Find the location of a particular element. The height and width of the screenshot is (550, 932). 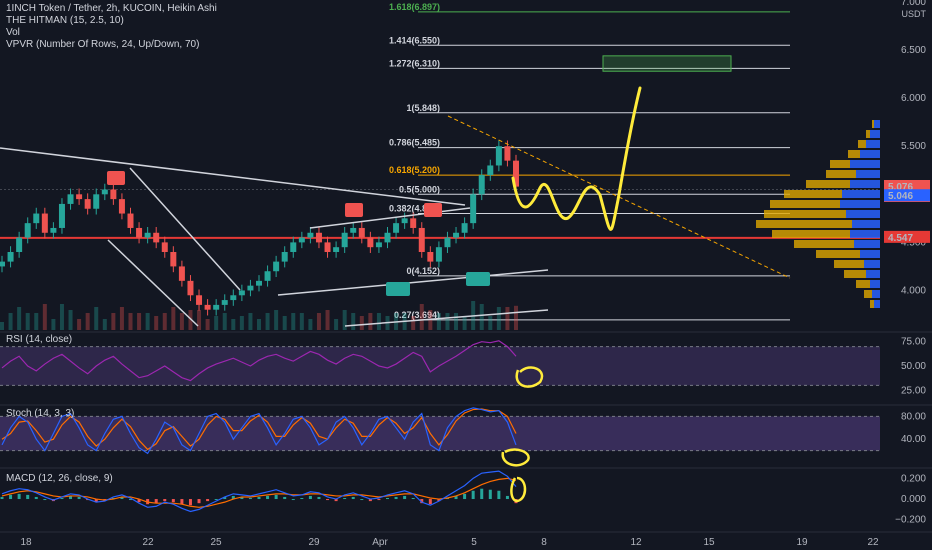

time-axis-tick: 29 is located at coordinates (314, 542).